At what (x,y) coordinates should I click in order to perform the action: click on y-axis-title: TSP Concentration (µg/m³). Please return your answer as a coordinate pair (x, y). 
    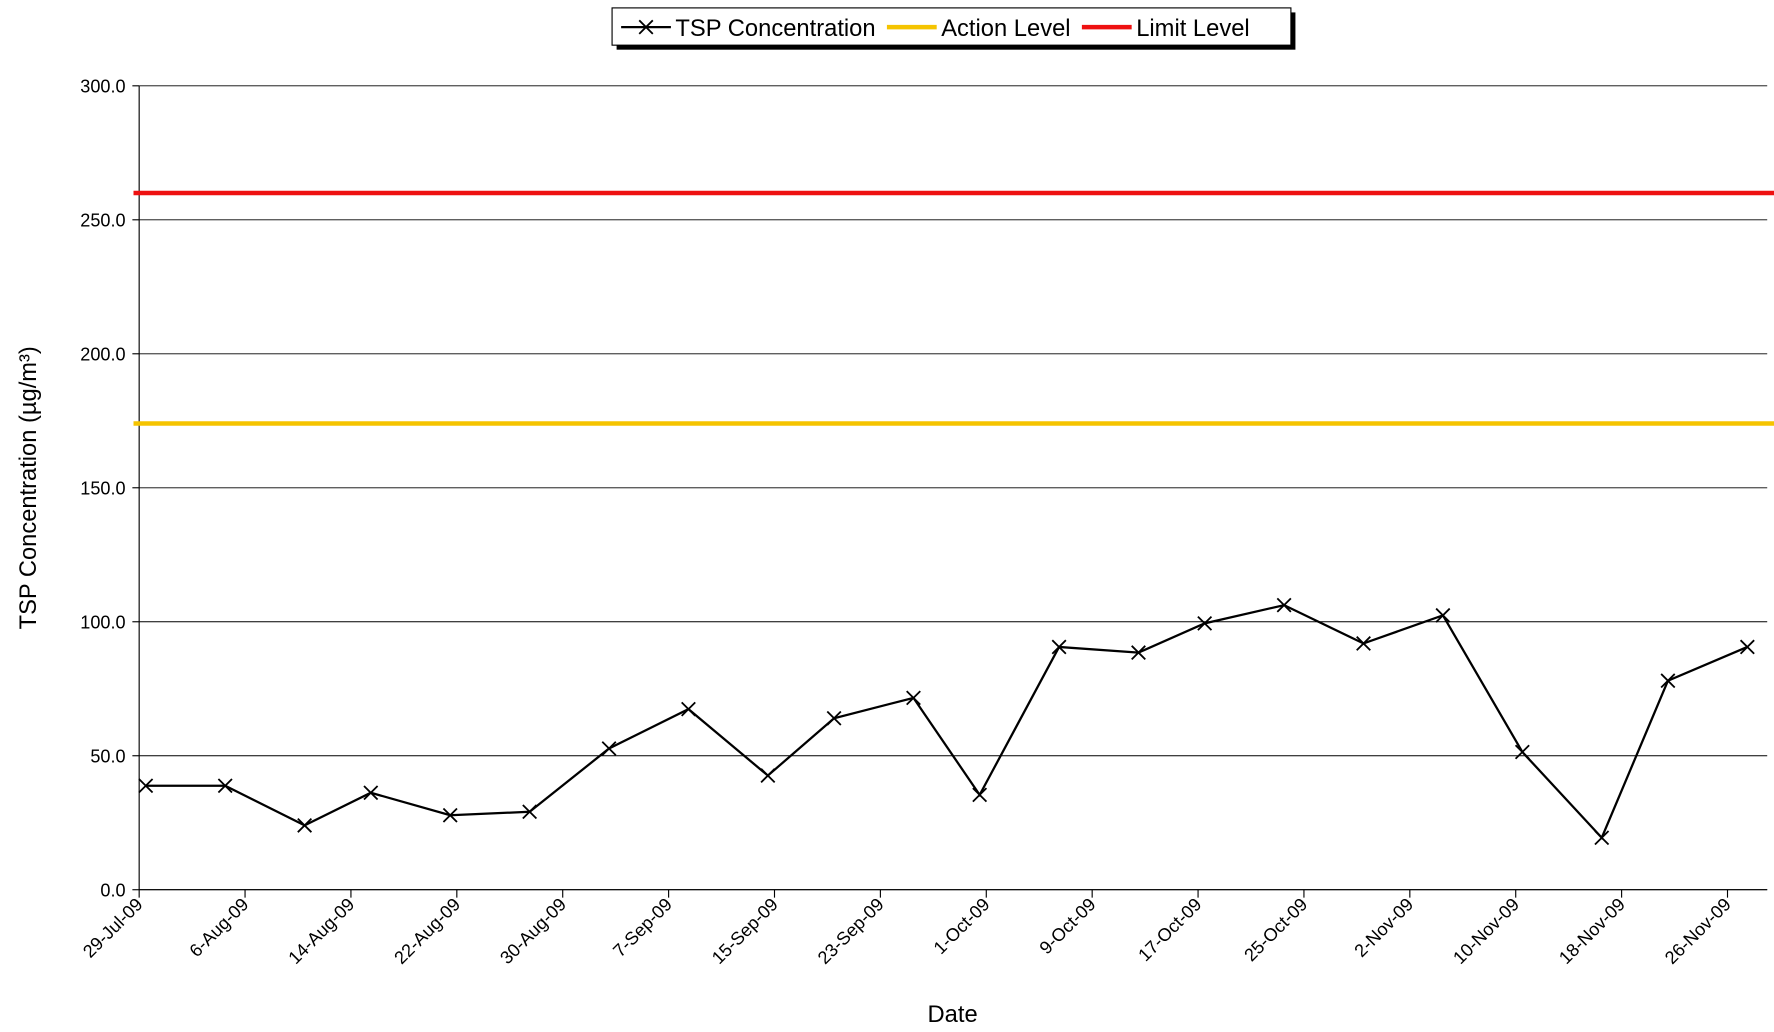
    Looking at the image, I should click on (29, 487).